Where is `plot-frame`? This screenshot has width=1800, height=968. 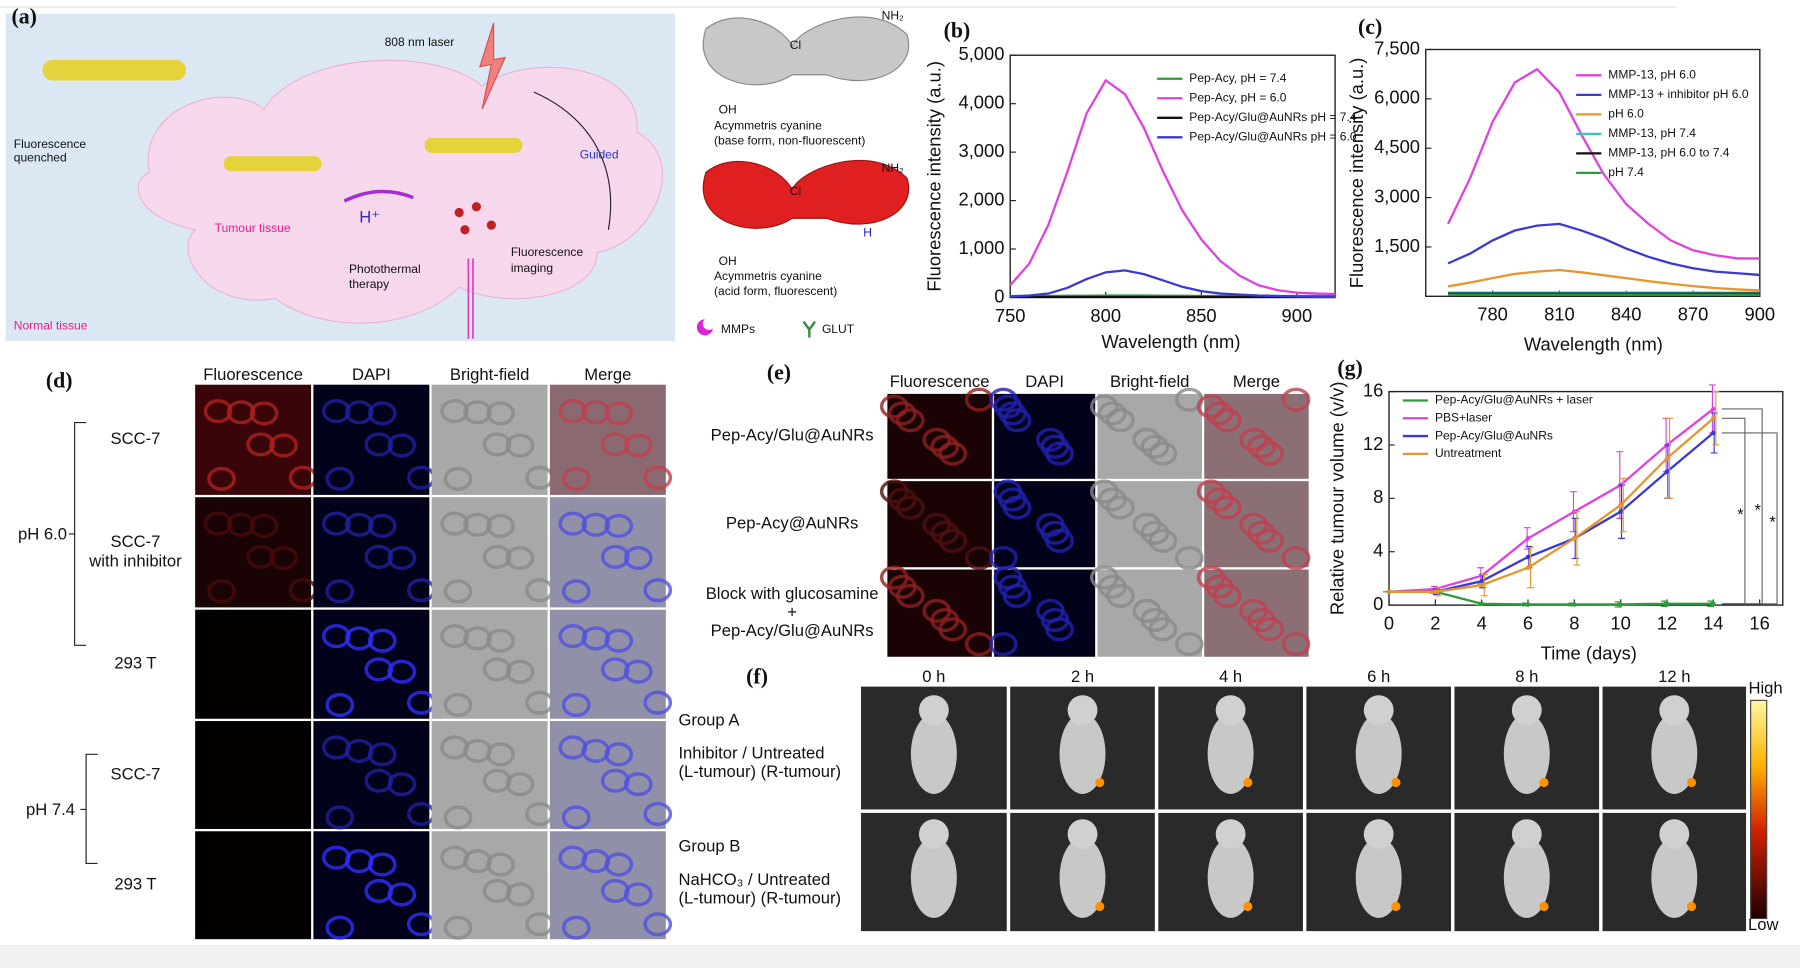
plot-frame is located at coordinates (1593, 172).